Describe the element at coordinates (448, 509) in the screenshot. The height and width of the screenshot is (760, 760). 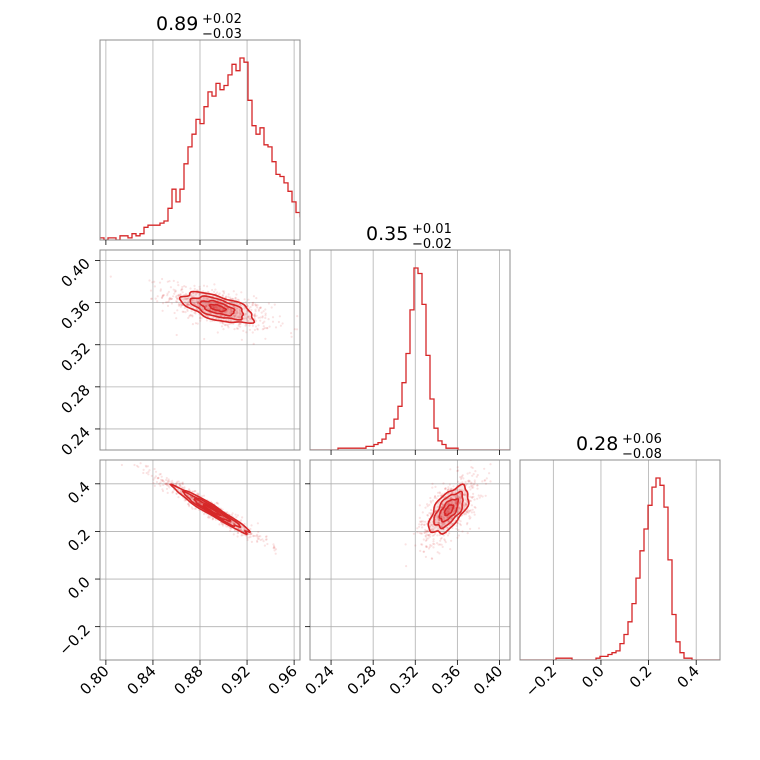
I see `density-contours` at that location.